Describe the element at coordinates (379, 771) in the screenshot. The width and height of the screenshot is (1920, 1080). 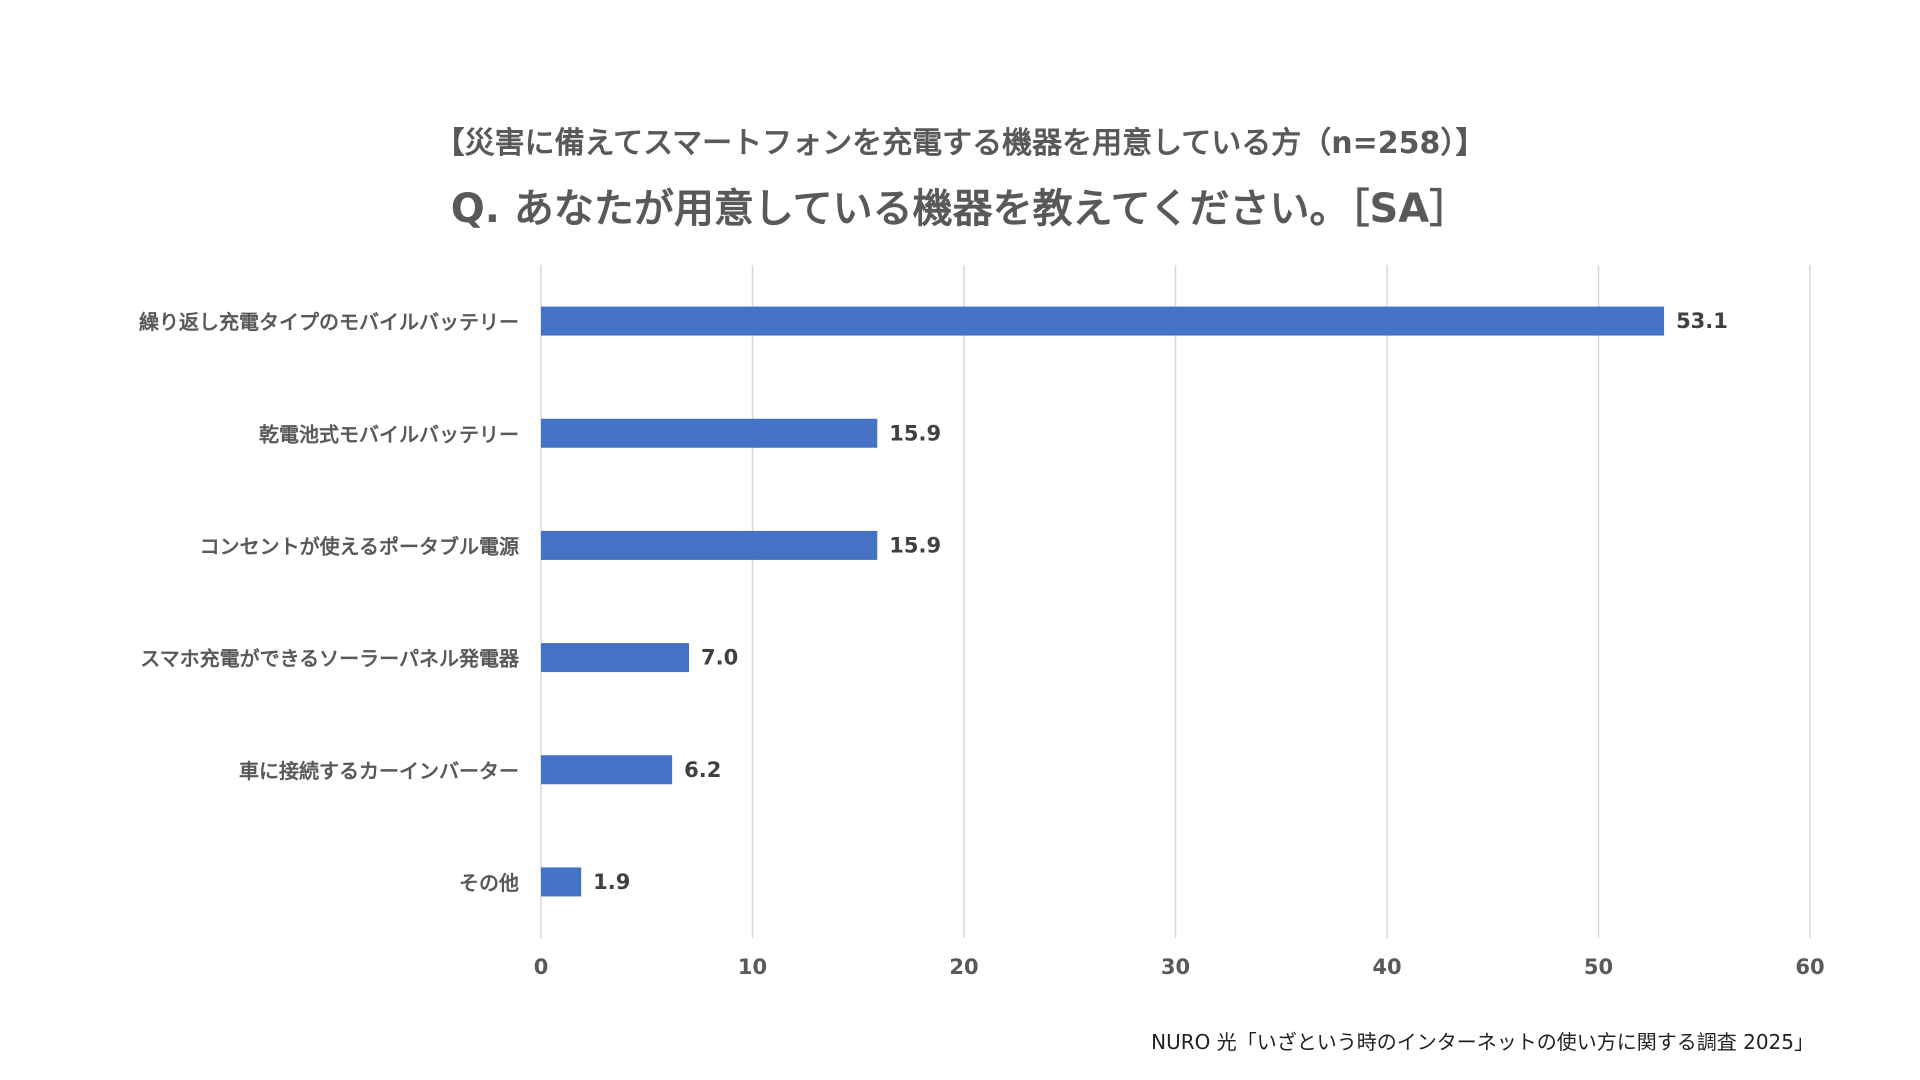
I see `category-label: 車に接続するカーインバーター` at that location.